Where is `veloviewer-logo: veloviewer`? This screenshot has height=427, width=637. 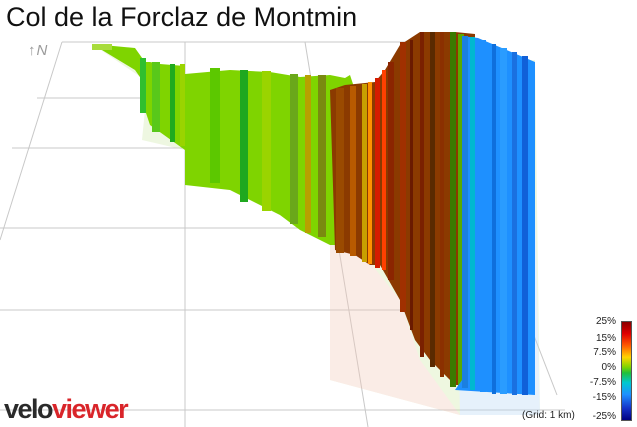 veloviewer-logo: veloviewer is located at coordinates (66, 409).